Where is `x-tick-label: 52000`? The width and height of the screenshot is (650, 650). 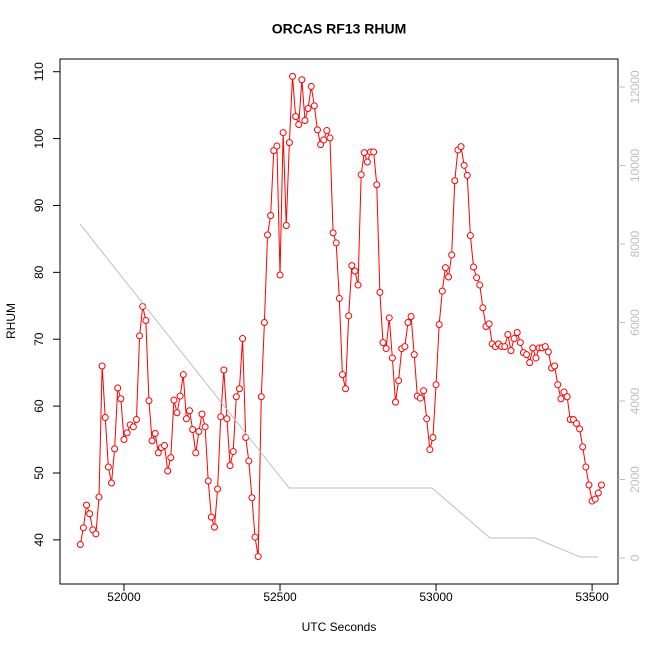
x-tick-label: 52000 is located at coordinates (124, 597).